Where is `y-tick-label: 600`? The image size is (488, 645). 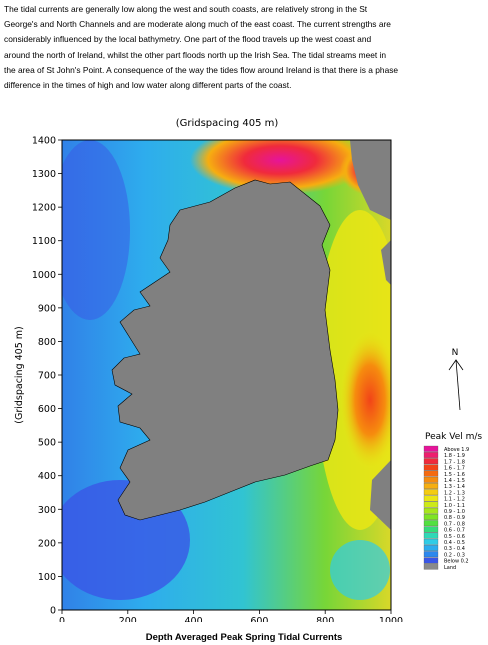
y-tick-label: 600 is located at coordinates (47, 409).